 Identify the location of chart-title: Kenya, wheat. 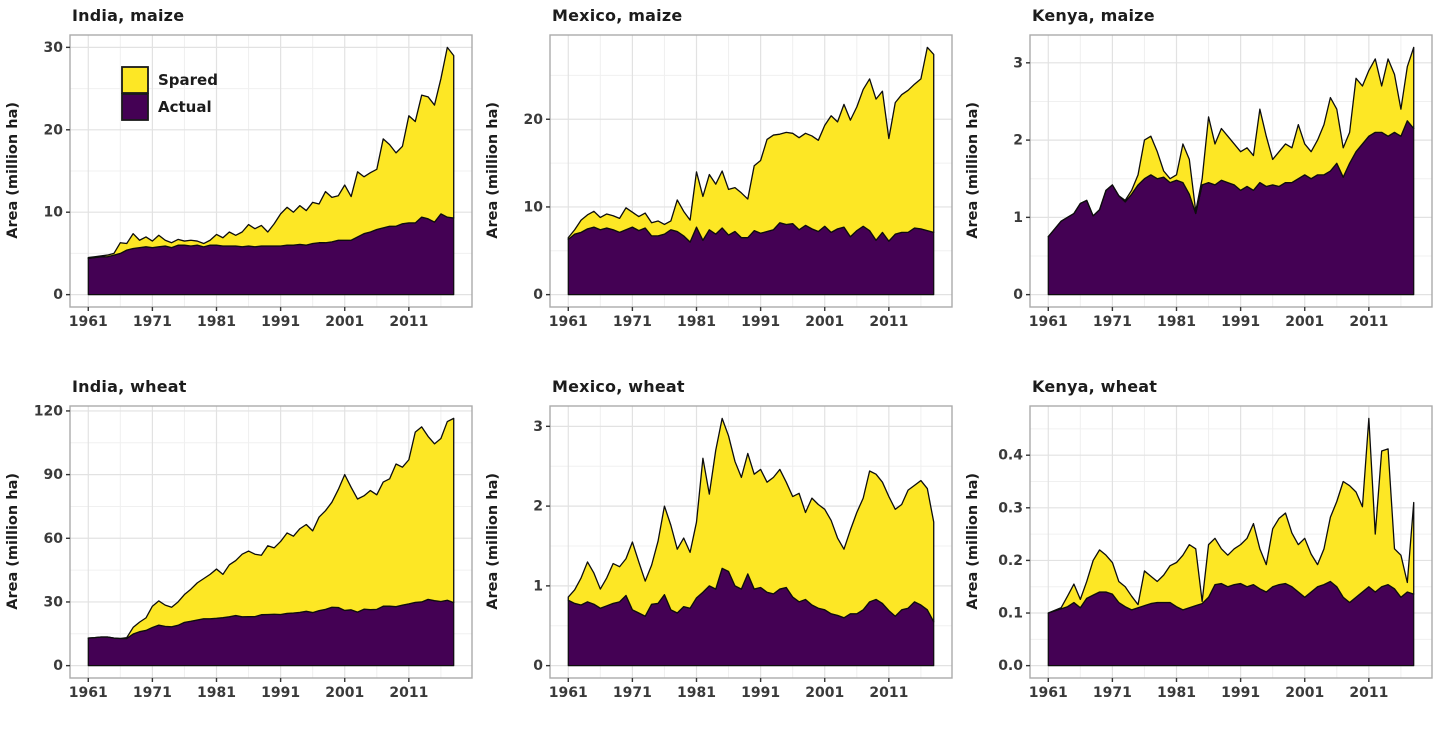
(1095, 386).